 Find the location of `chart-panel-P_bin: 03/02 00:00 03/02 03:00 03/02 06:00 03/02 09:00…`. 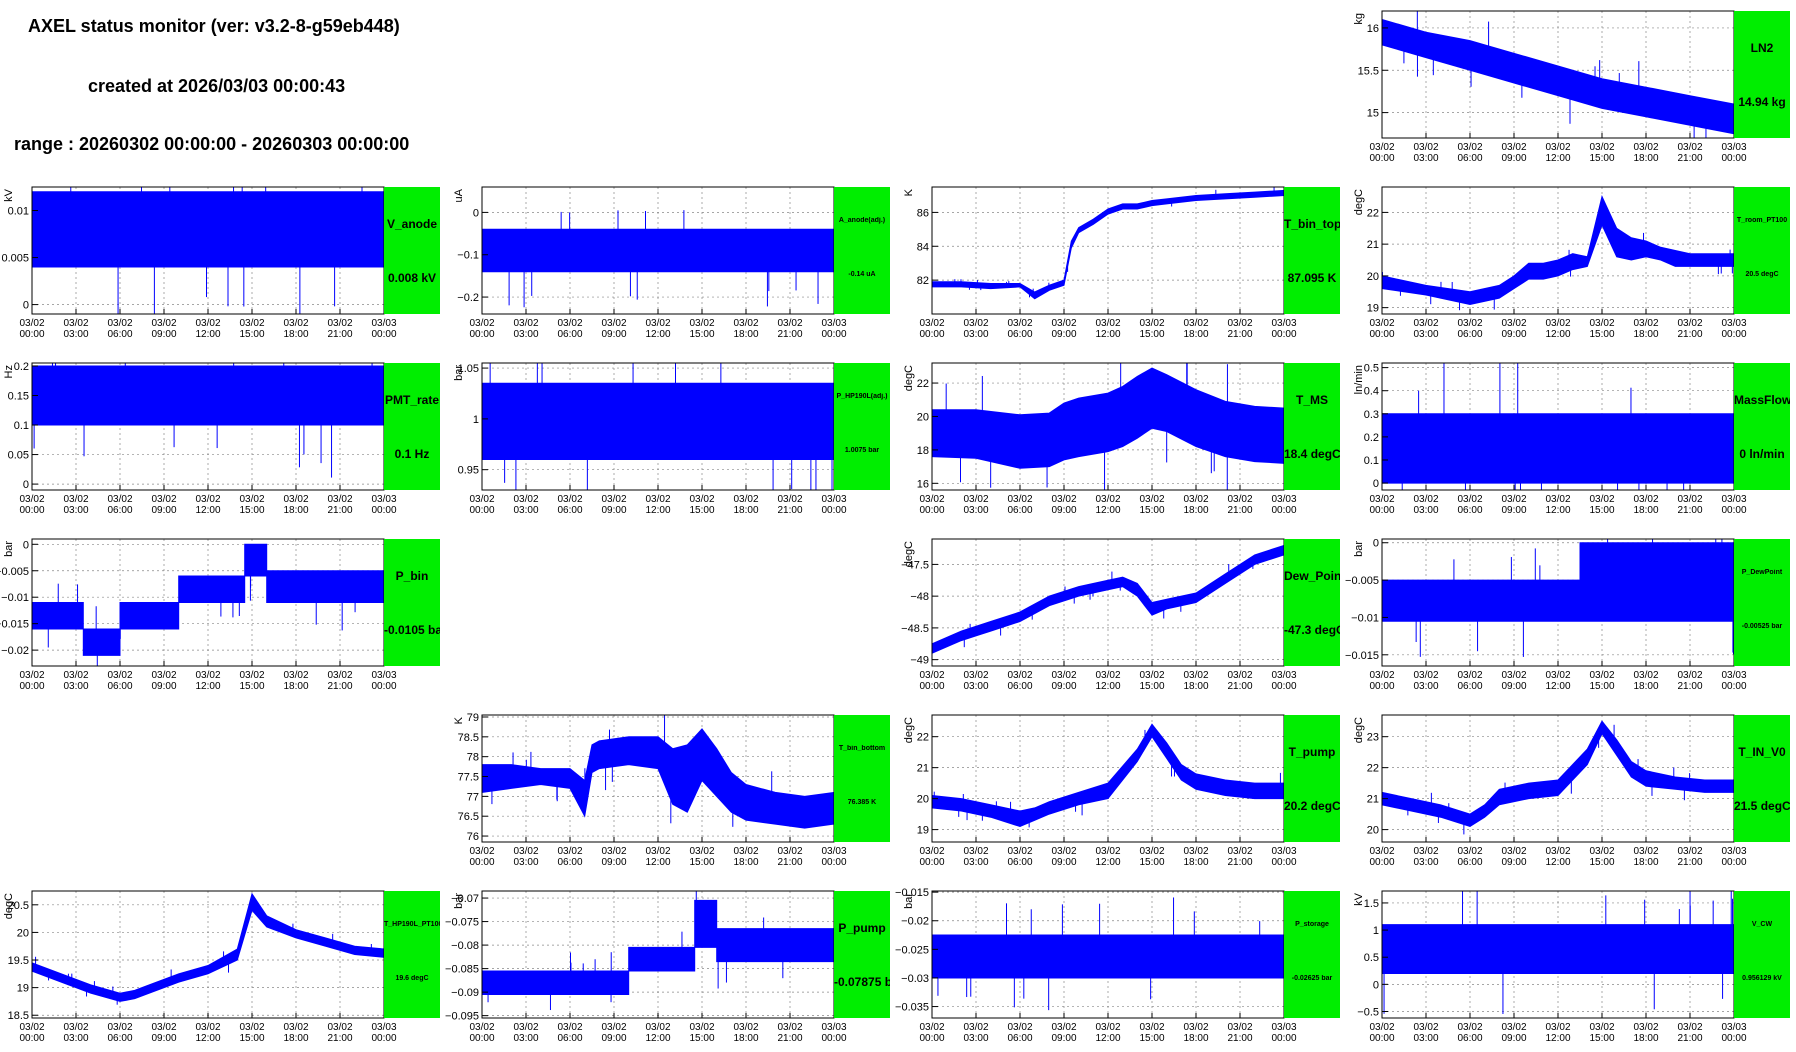

chart-panel-P_bin: 03/02 00:00 03/02 03:00 03/02 06:00 03/02 09:00… is located at coordinates (220, 618).